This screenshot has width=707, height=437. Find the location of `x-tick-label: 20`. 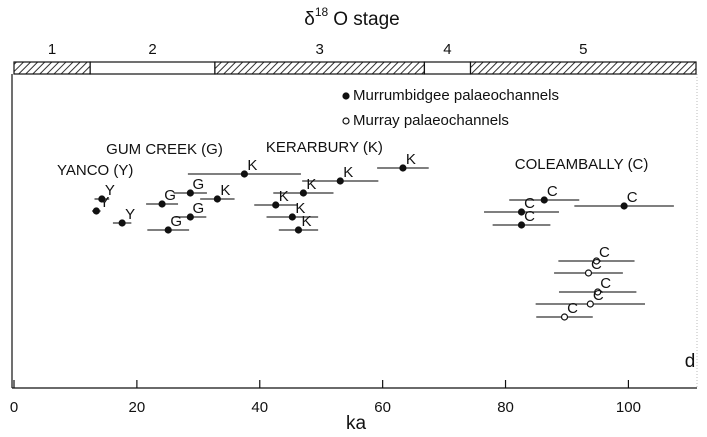

x-tick-label: 20 is located at coordinates (137, 407).